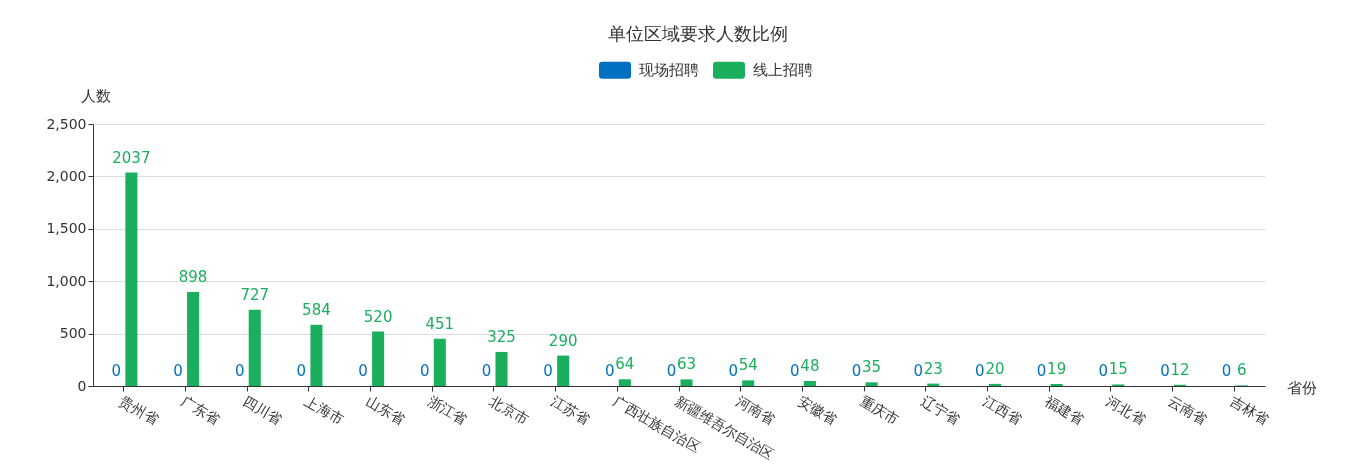 This screenshot has height=474, width=1360. I want to click on x-tick-label: 江苏省, so click(570, 410).